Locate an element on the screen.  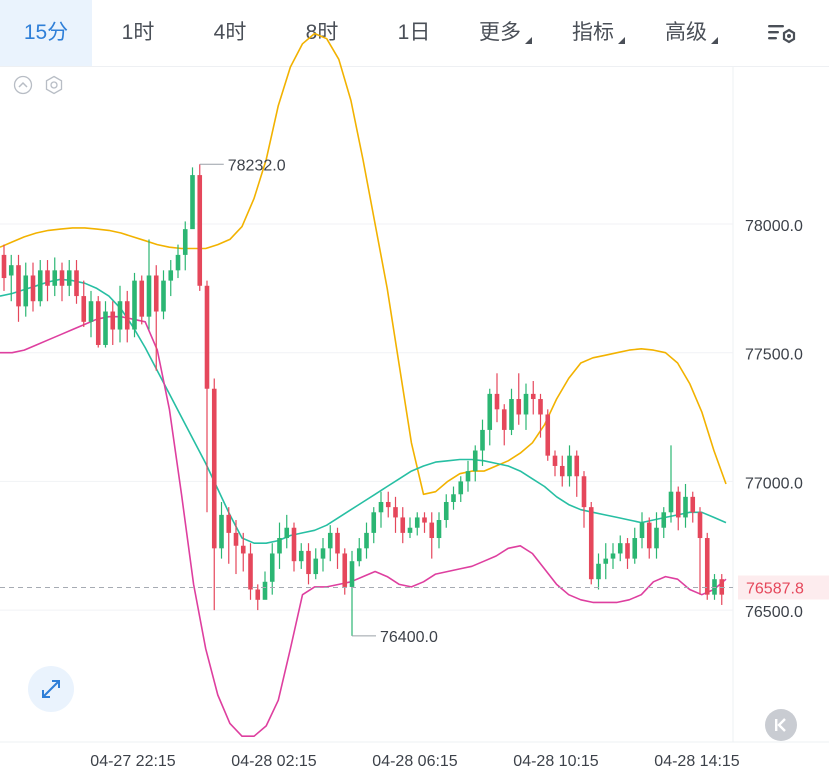
tab-advanced-dropdown: 高级 is located at coordinates (687, 33).